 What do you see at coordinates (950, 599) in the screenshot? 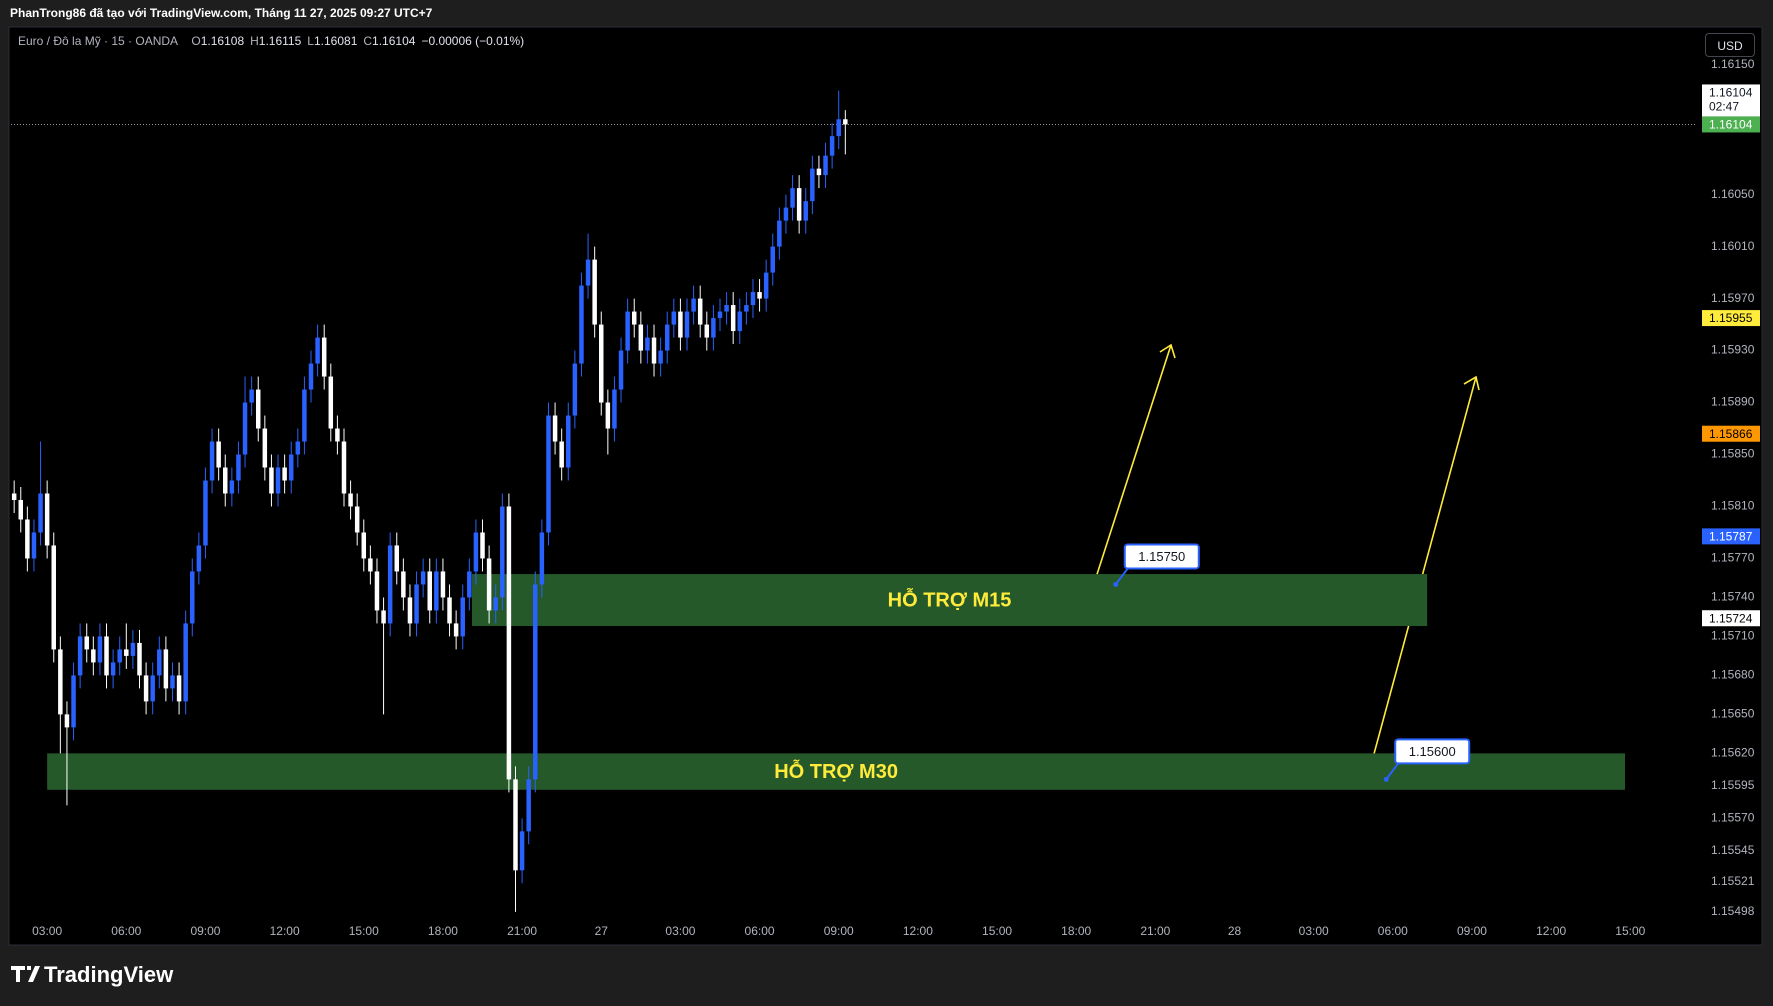
I see `zone-label: HỖ TRỢ M15` at bounding box center [950, 599].